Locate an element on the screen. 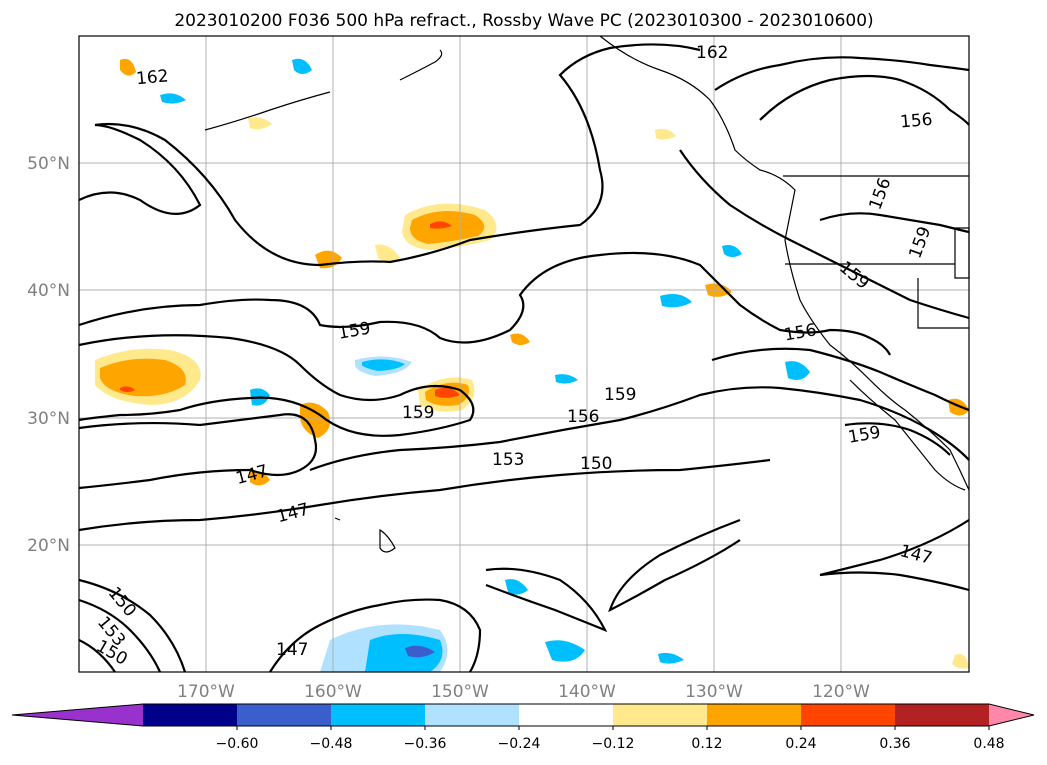  lon-label: 150°W is located at coordinates (460, 692).